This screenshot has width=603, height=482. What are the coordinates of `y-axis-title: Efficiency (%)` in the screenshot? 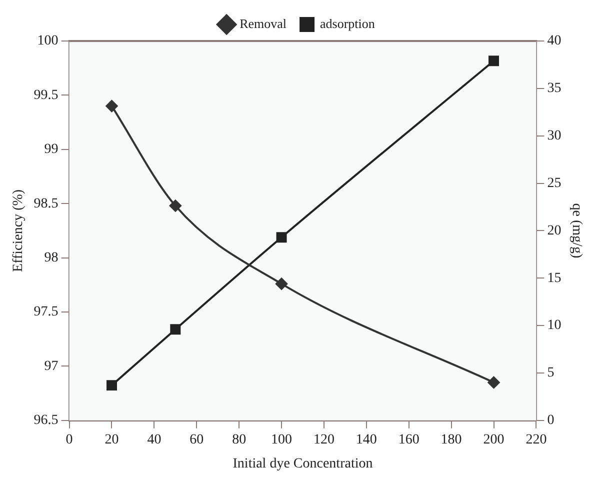 It's located at (18, 230).